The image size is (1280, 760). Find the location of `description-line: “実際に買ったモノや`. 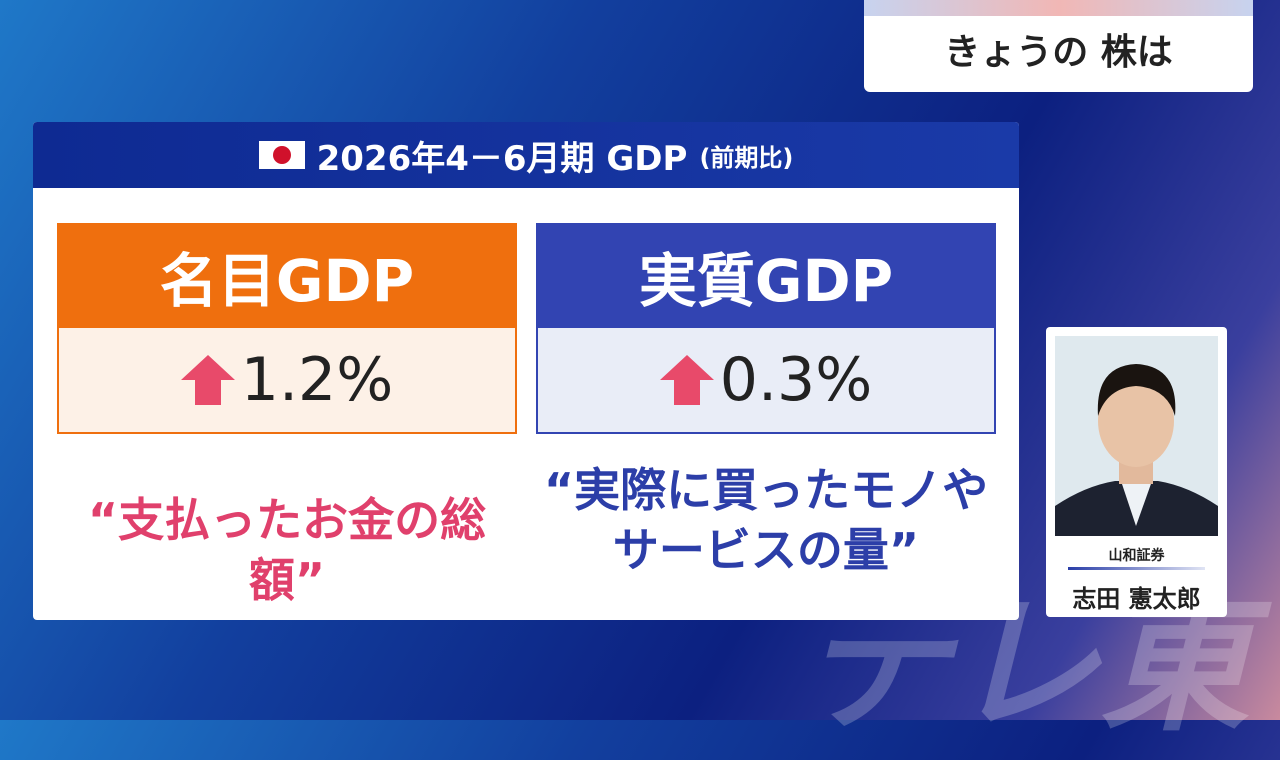

description-line: “実際に買ったモノや is located at coordinates (766, 490).